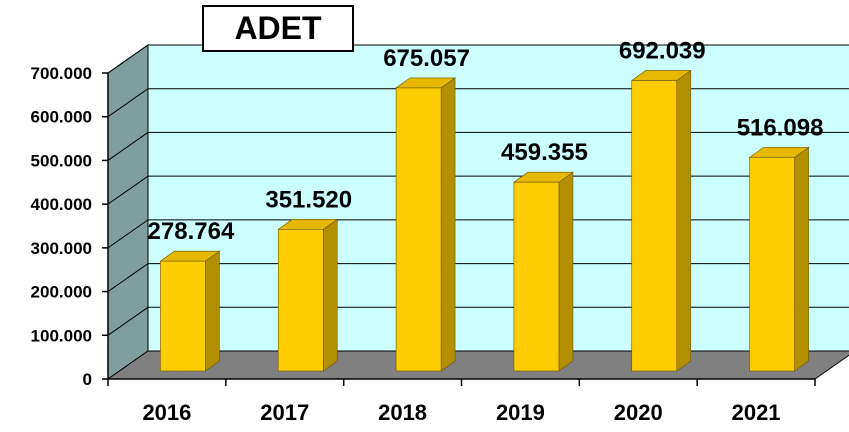  Describe the element at coordinates (520, 412) in the screenshot. I see `x-tick-label: 2019` at that location.